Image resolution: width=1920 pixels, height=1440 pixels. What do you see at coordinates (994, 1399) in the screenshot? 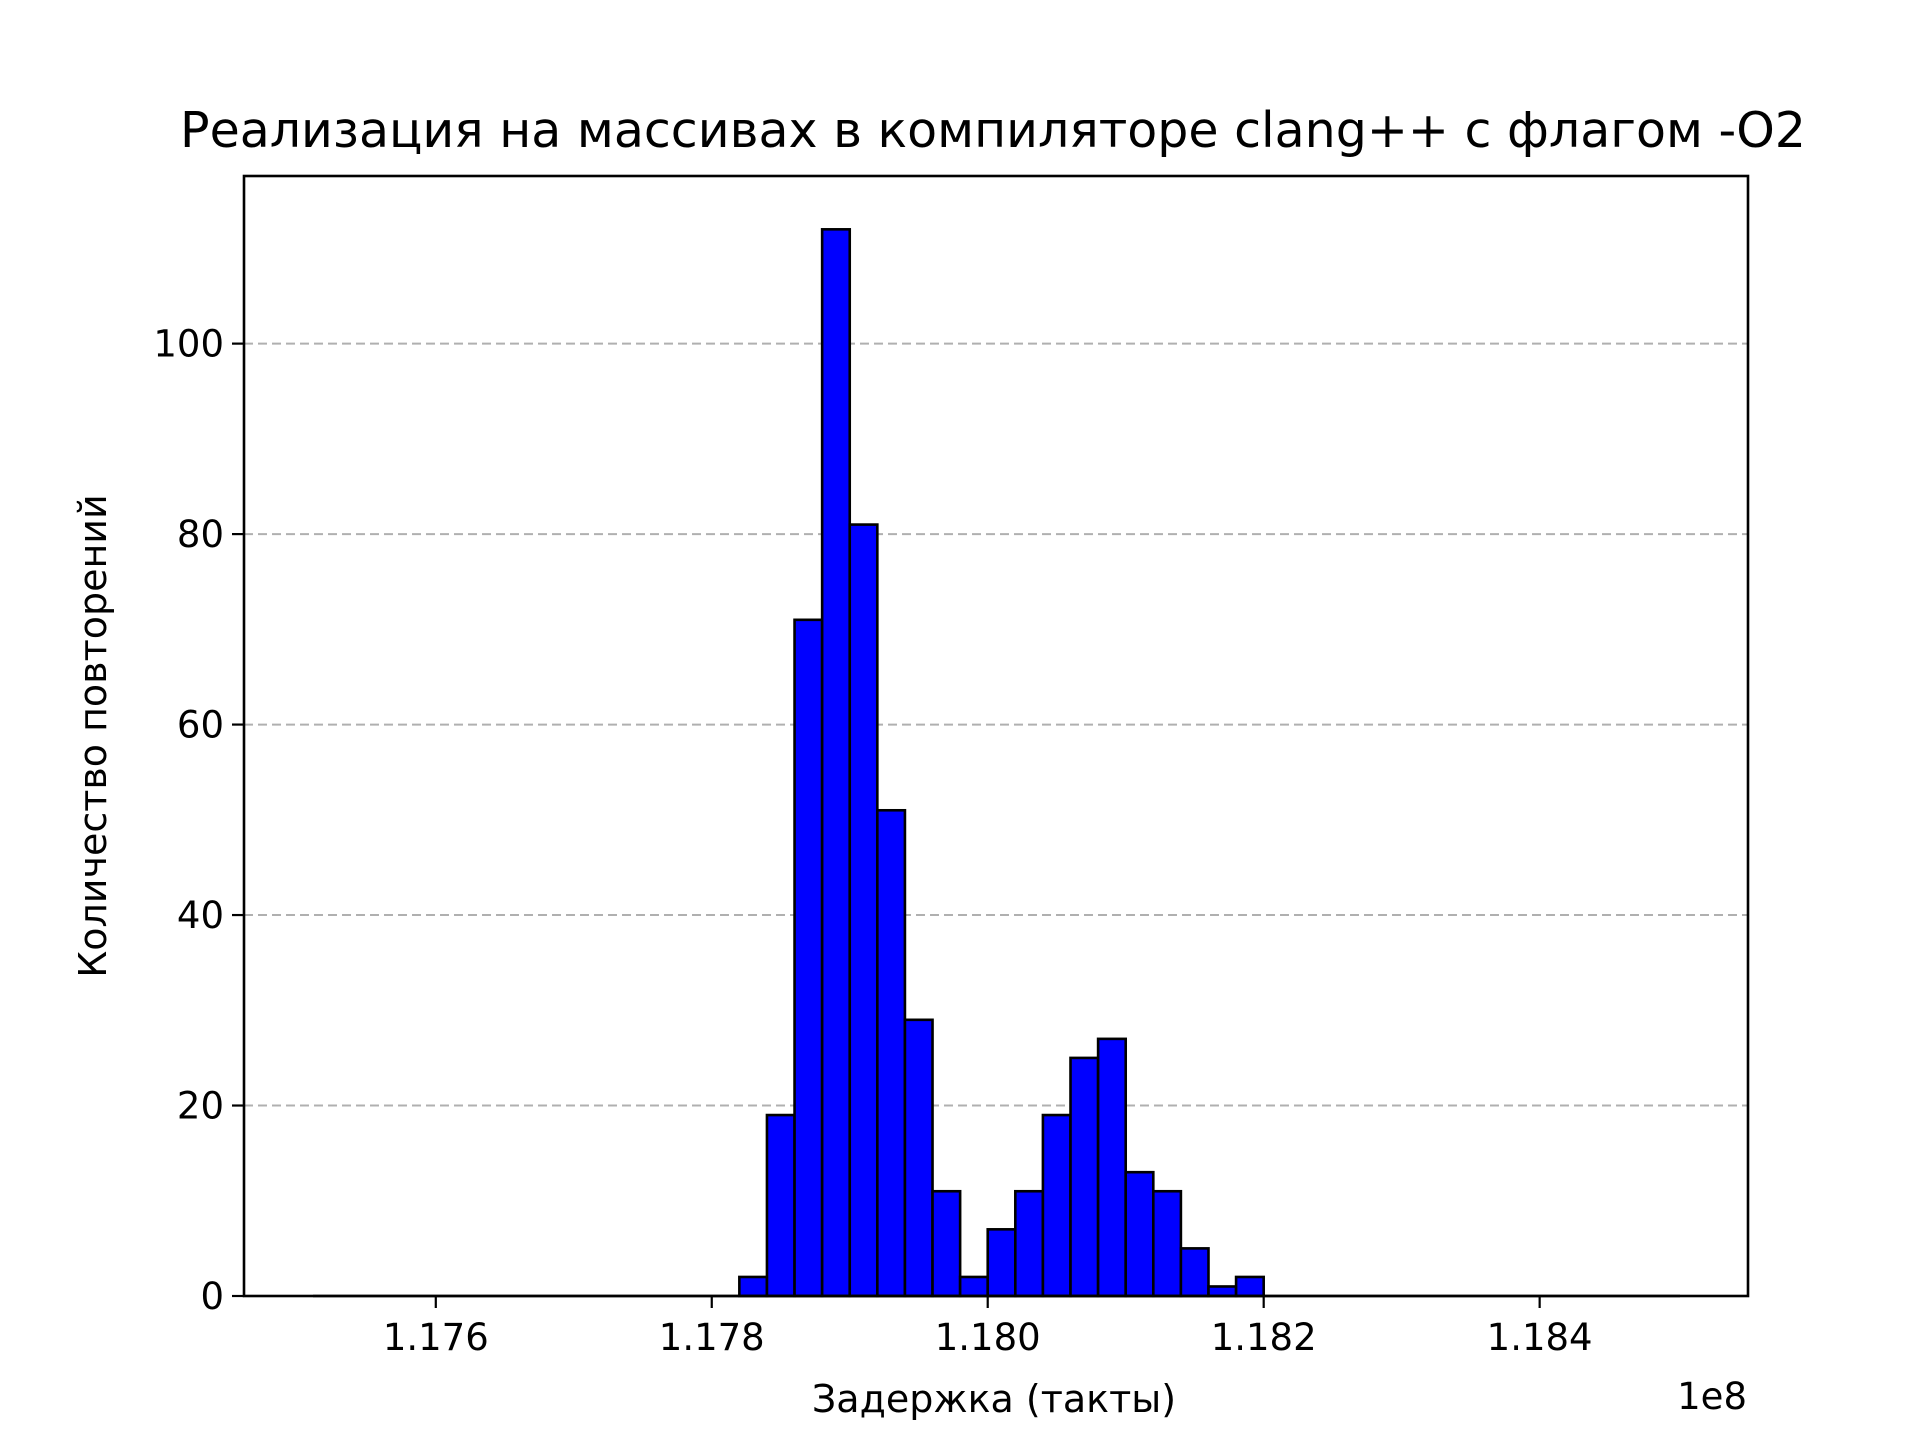
I see `x-axis-label: Задержка (такты)` at bounding box center [994, 1399].